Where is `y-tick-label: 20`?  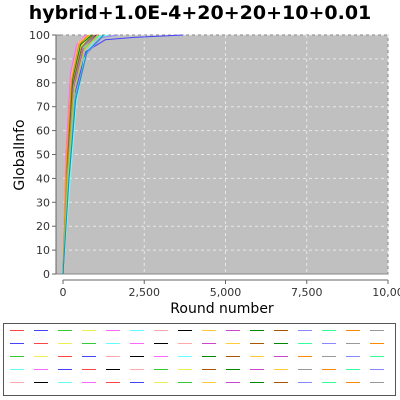
y-tick-label: 20 is located at coordinates (43, 226).